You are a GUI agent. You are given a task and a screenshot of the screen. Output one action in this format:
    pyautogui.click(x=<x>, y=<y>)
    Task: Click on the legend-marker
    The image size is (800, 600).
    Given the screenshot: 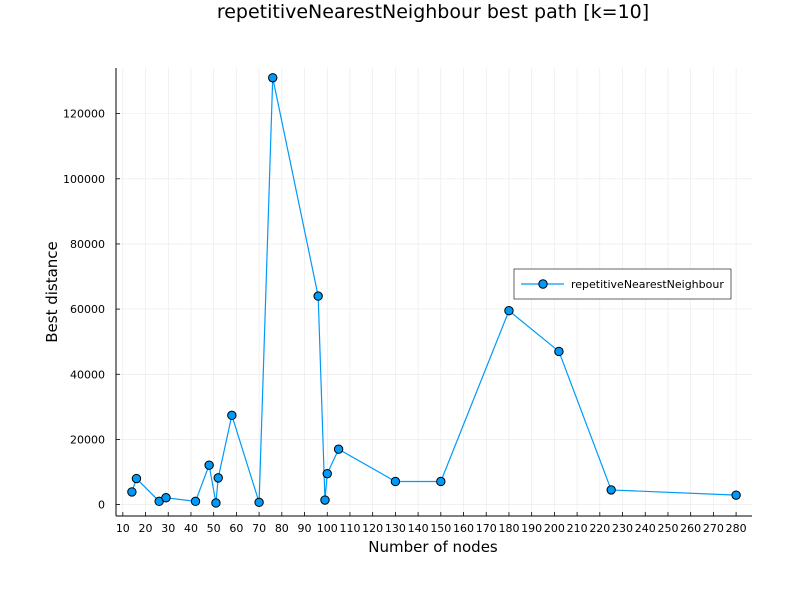 What is the action you would take?
    pyautogui.click(x=543, y=284)
    